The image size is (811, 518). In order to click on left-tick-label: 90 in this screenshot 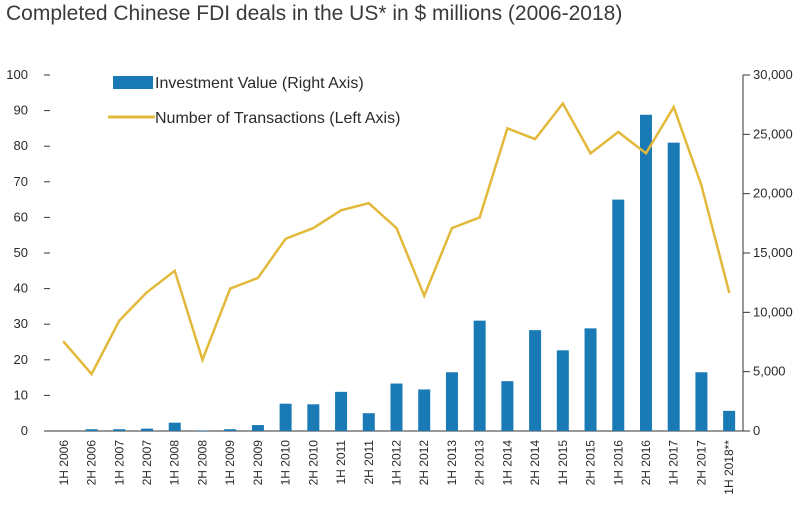, I will do `click(21, 110)`.